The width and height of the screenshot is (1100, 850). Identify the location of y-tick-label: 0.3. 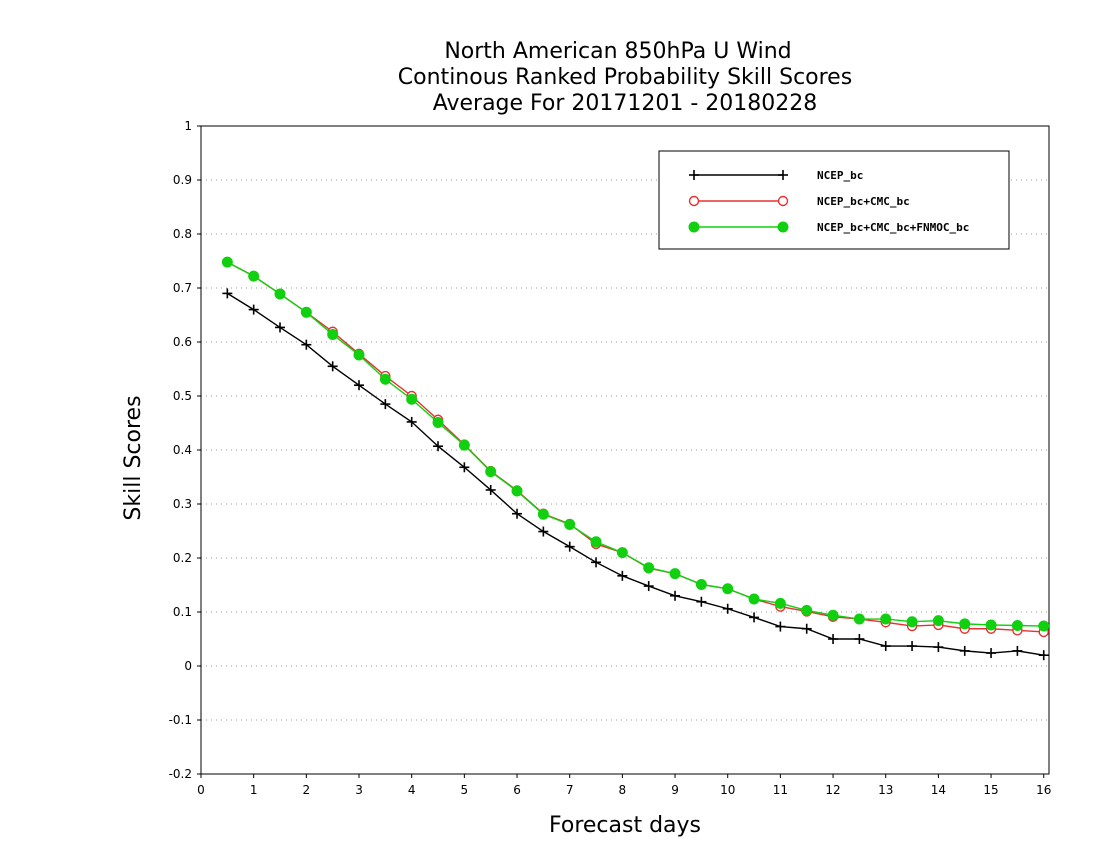
(182, 504).